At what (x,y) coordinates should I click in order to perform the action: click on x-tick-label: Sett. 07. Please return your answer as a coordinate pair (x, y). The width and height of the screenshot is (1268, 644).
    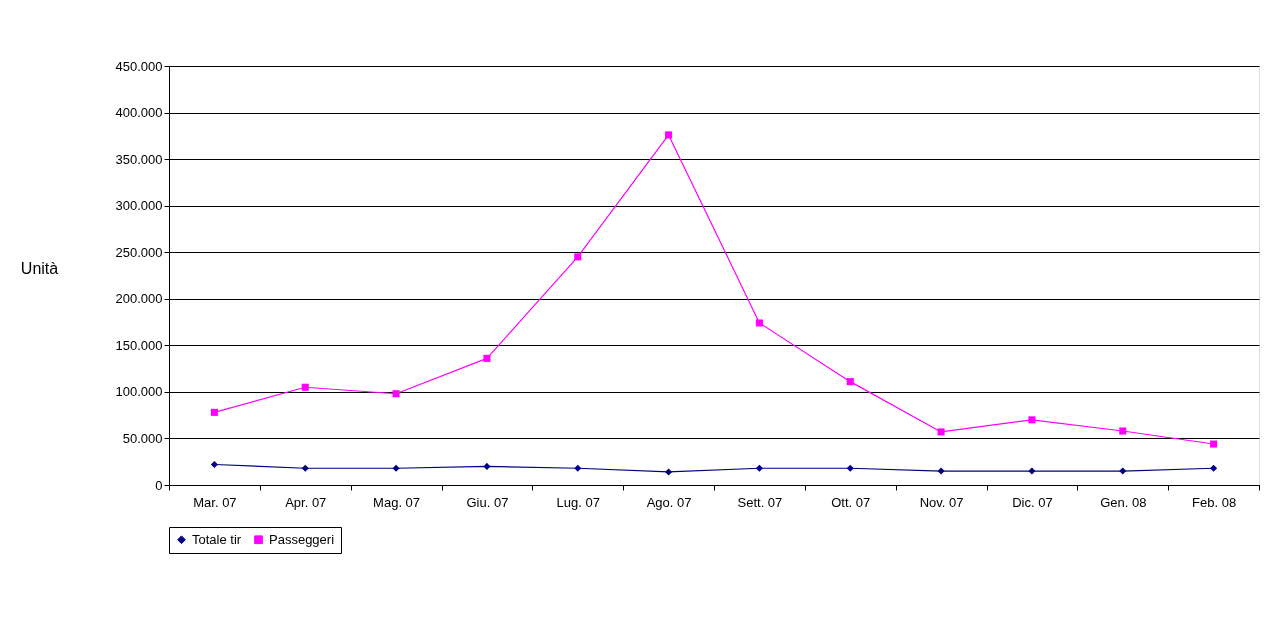
    Looking at the image, I should click on (760, 502).